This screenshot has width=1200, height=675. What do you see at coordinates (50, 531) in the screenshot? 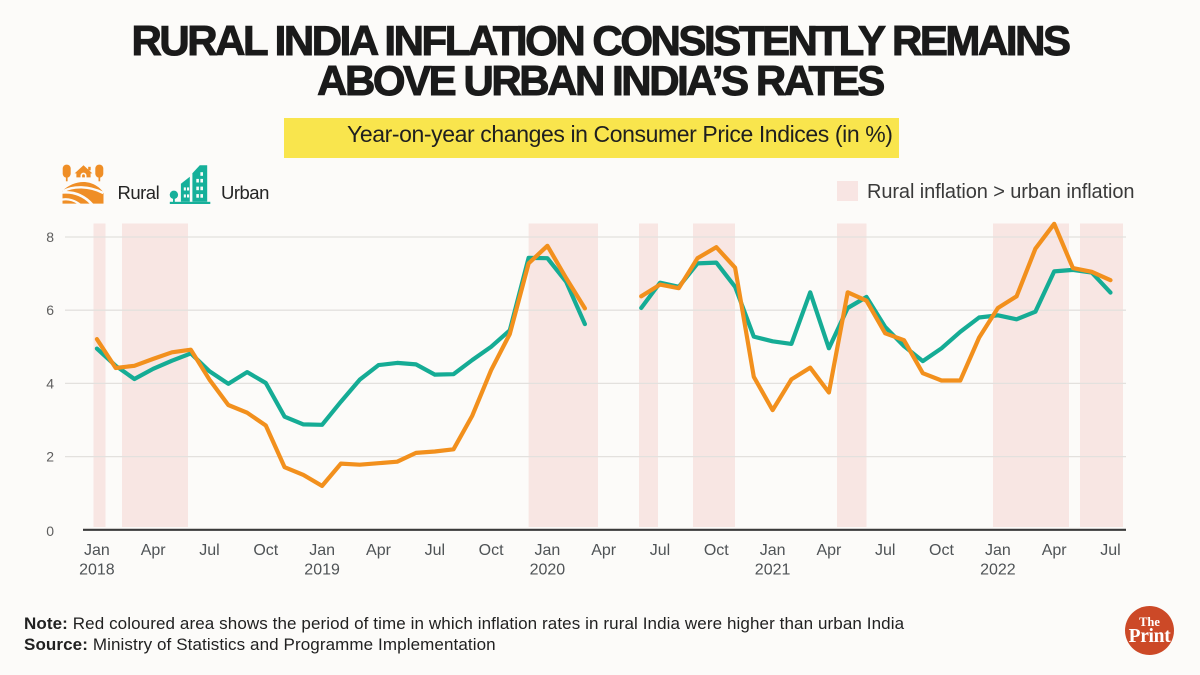
I see `svg-text: 0` at bounding box center [50, 531].